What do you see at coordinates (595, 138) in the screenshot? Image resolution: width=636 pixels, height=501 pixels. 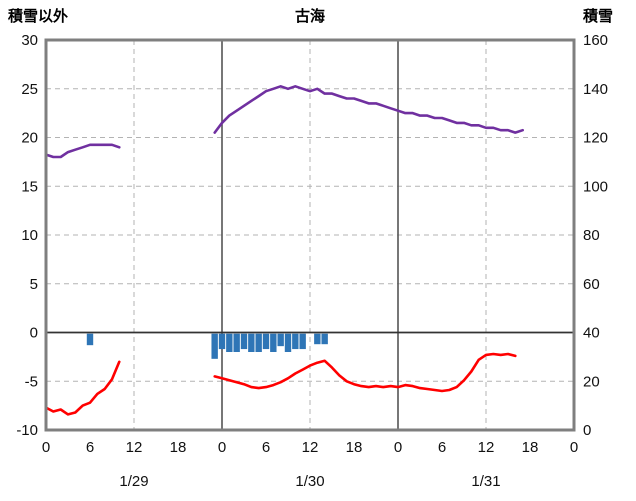 I see `right-axis-tick: 120` at bounding box center [595, 138].